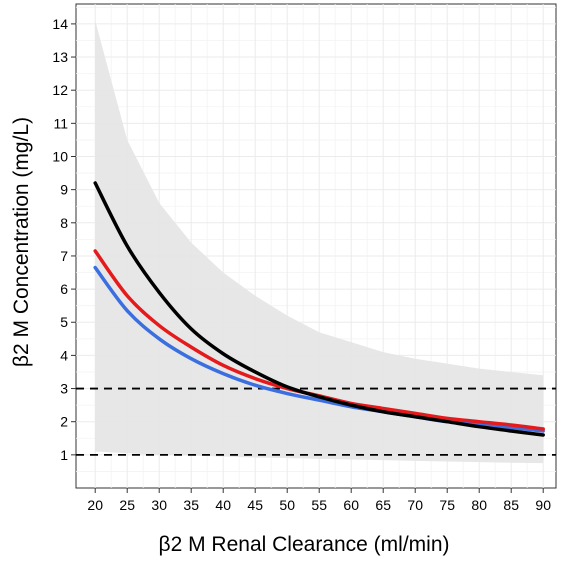 The width and height of the screenshot is (561, 562). What do you see at coordinates (60, 90) in the screenshot?
I see `y-tick-label: 12` at bounding box center [60, 90].